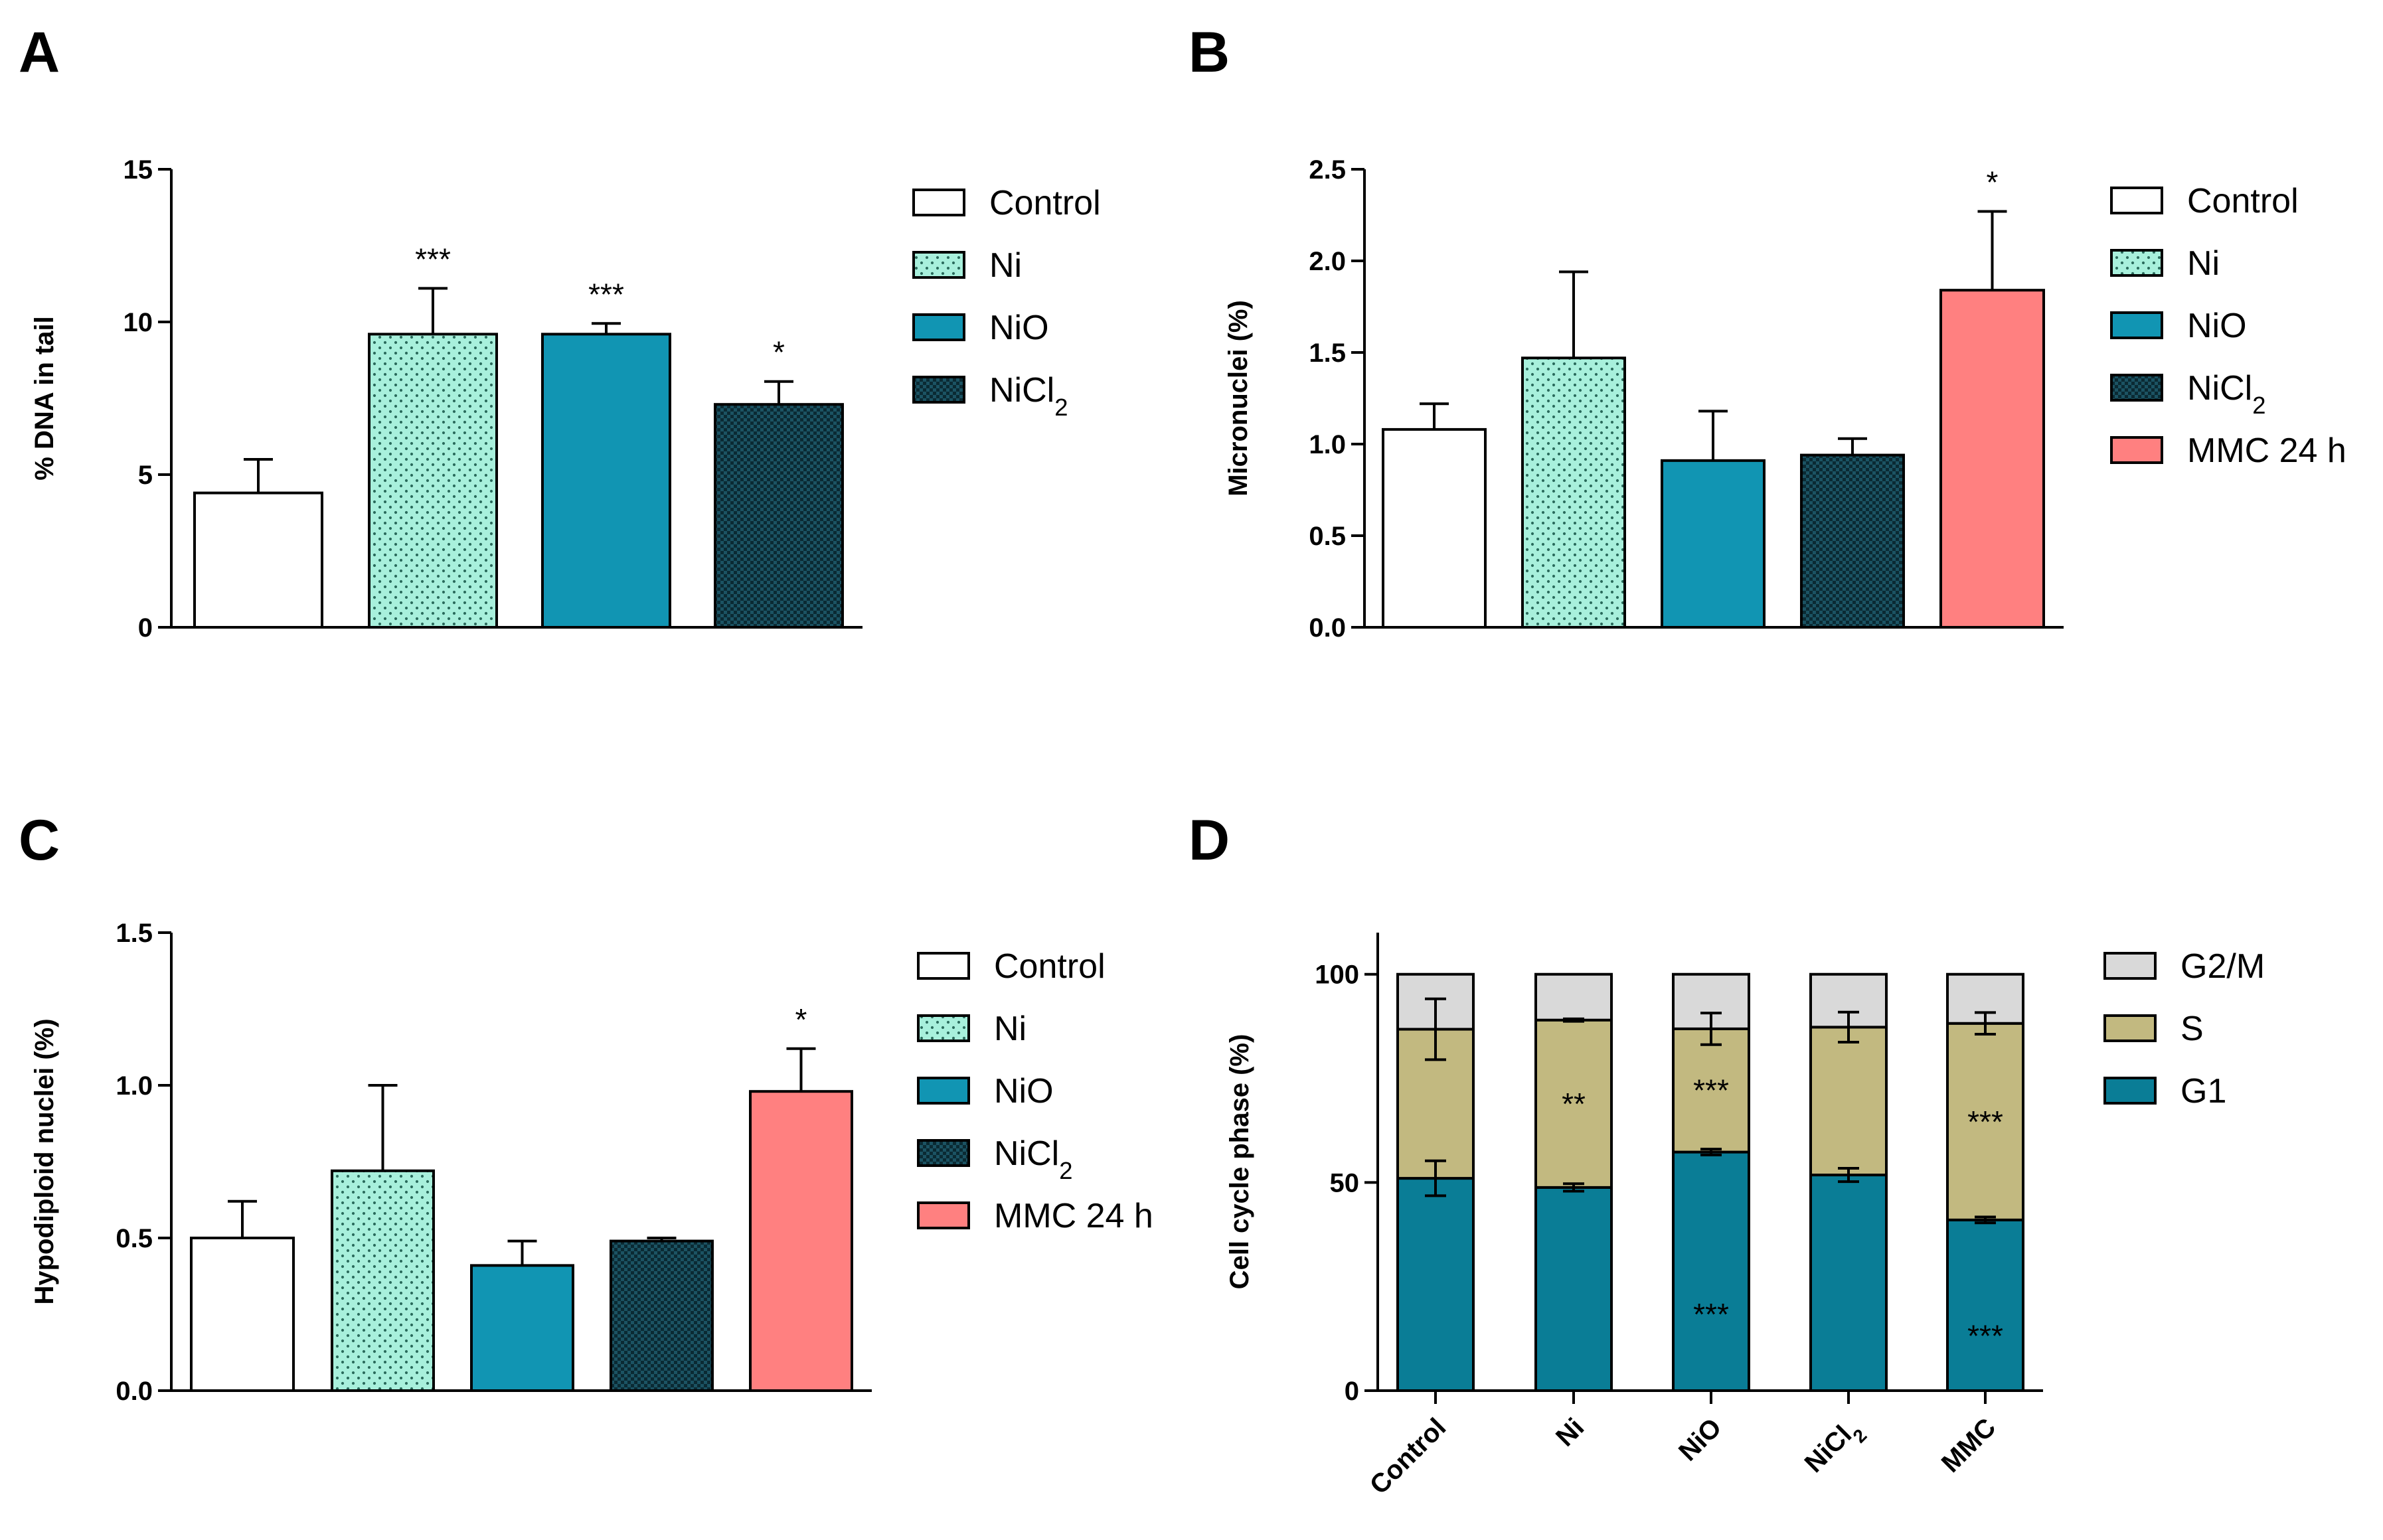 The width and height of the screenshot is (2383, 1540). What do you see at coordinates (1019, 328) in the screenshot?
I see `panel-a-legend-label-nio: NiO` at bounding box center [1019, 328].